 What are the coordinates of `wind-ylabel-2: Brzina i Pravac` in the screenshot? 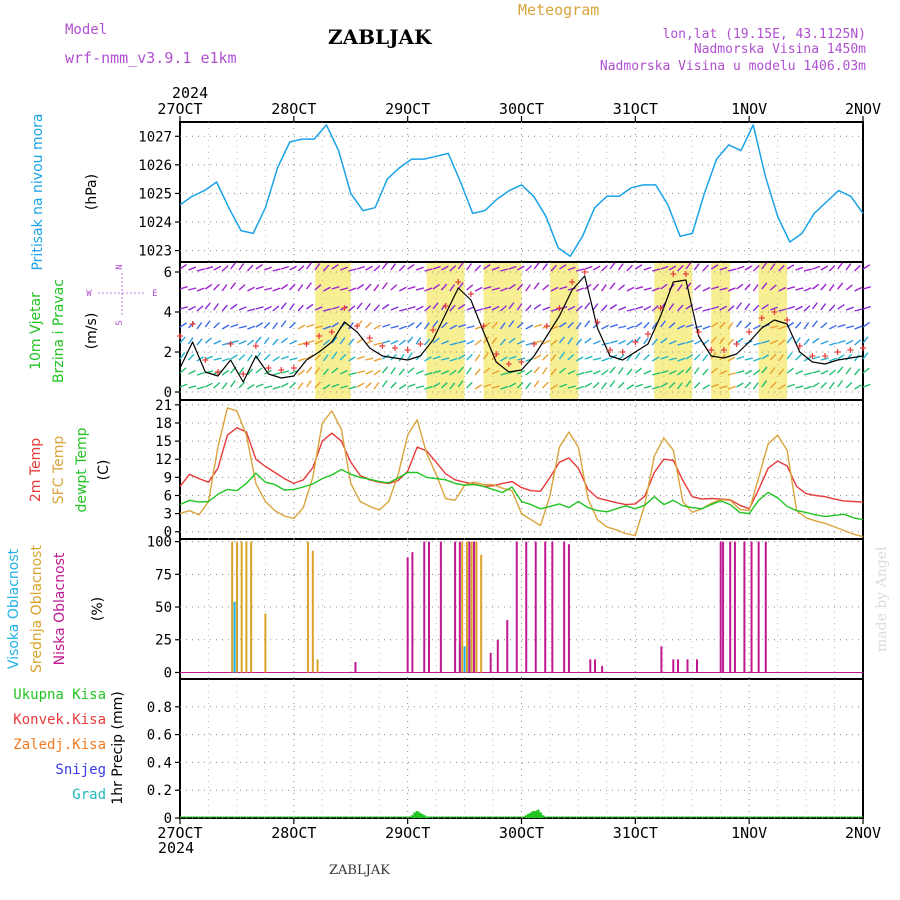 It's located at (59, 331).